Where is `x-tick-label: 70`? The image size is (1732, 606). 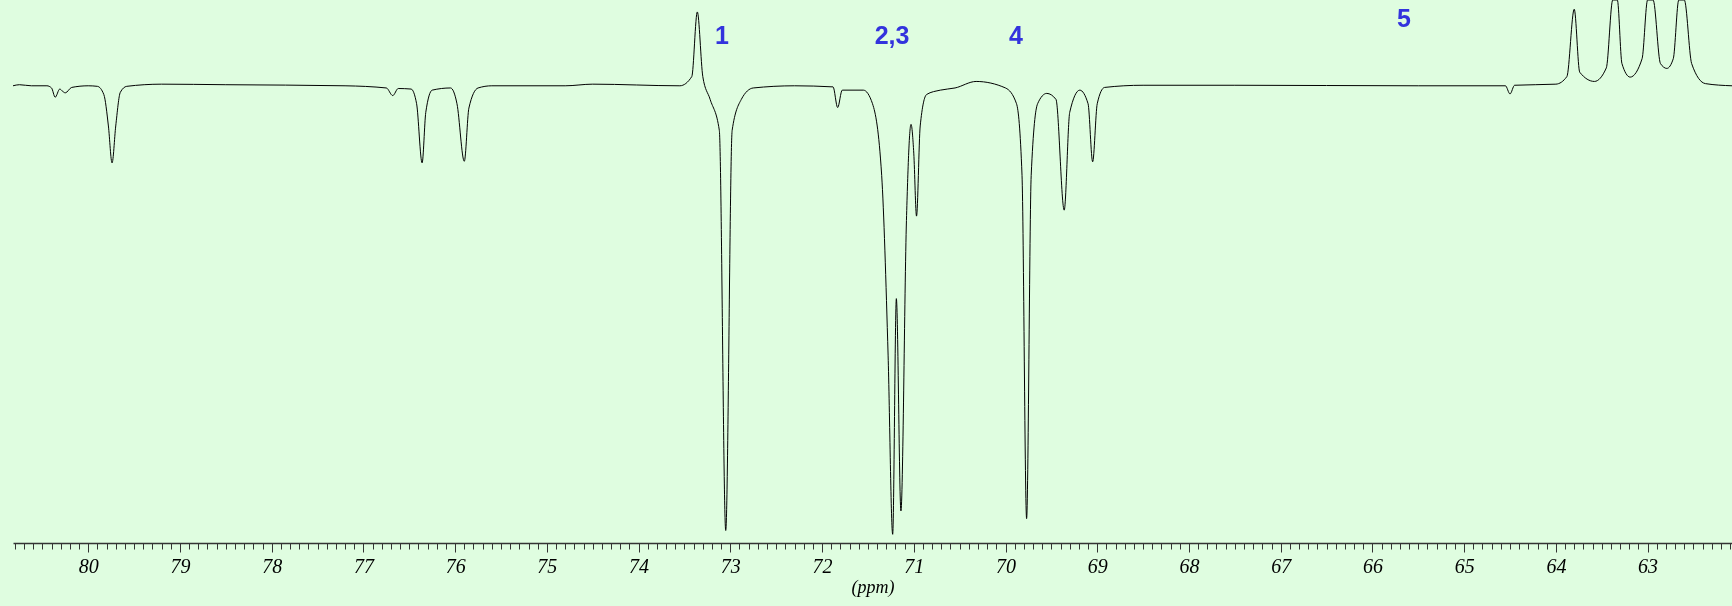
x-tick-label: 70 is located at coordinates (1006, 565).